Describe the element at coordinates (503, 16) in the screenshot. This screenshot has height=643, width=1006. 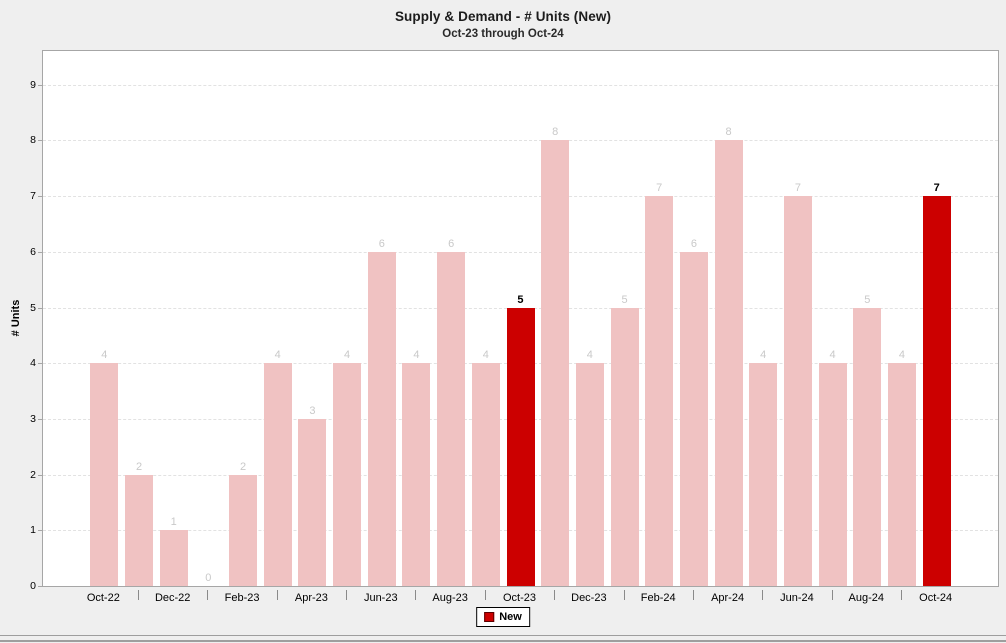
I see `chart-title: Supply & Demand - # Units (New)` at that location.